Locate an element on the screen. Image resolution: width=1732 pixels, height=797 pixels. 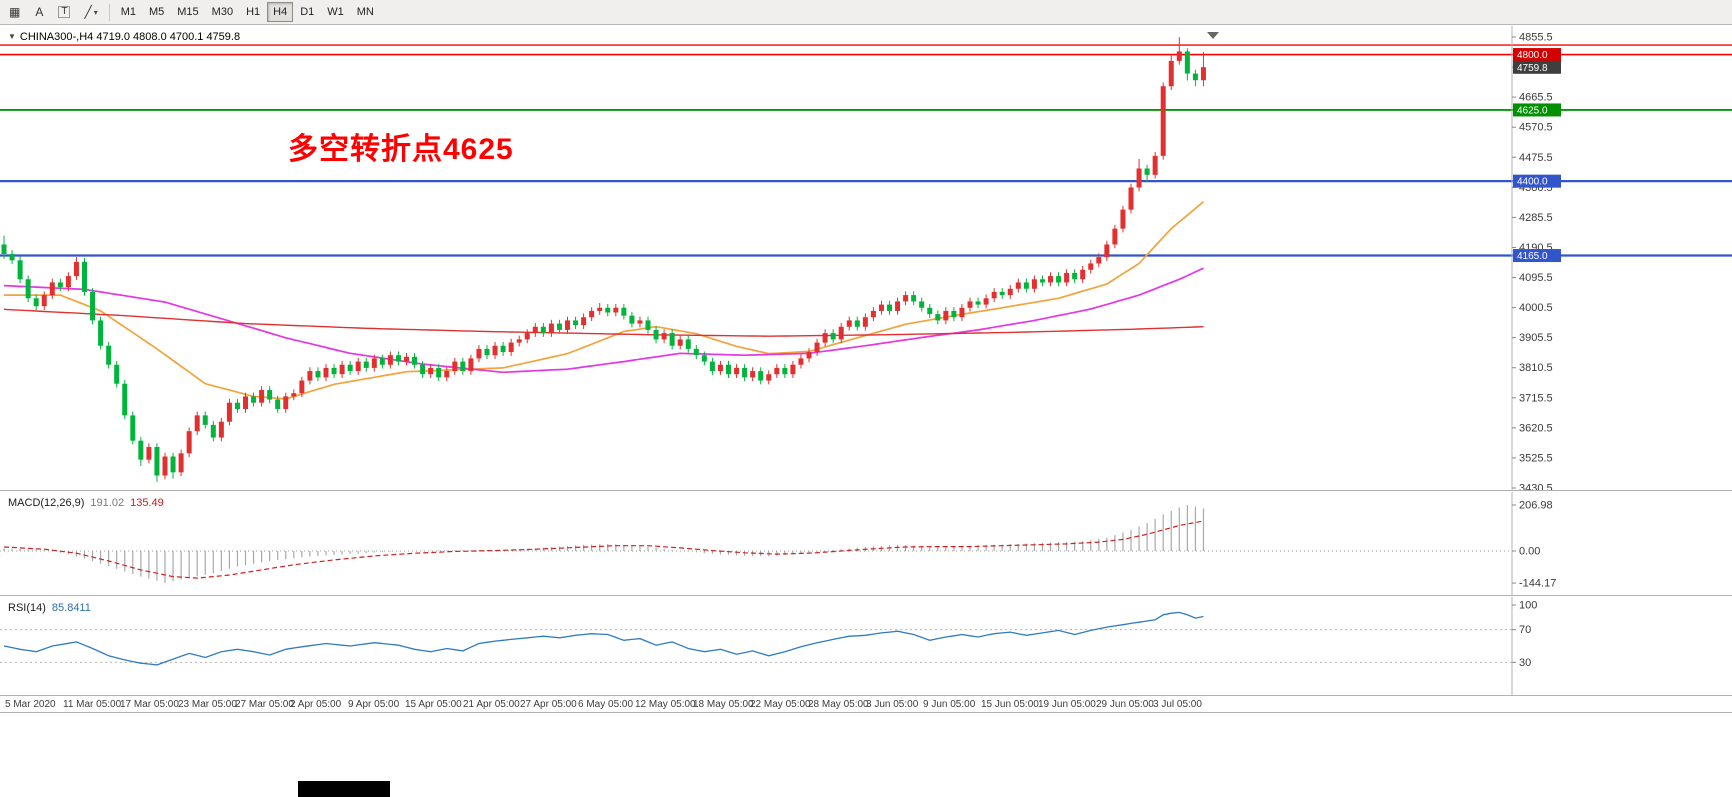
macd-axis: 206.98 0.00 -144.17 is located at coordinates (1533, 543).